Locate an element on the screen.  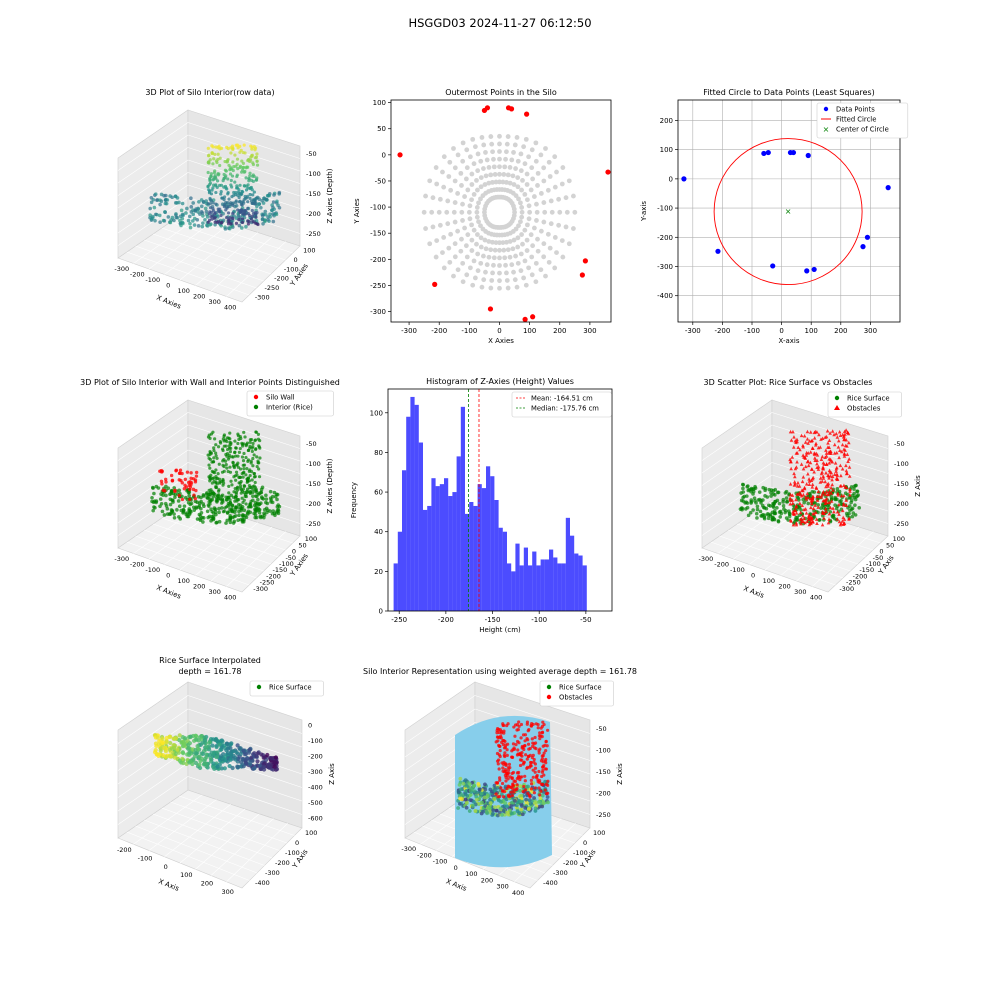
p1-ytick-label: -300 is located at coordinates (262, 297).